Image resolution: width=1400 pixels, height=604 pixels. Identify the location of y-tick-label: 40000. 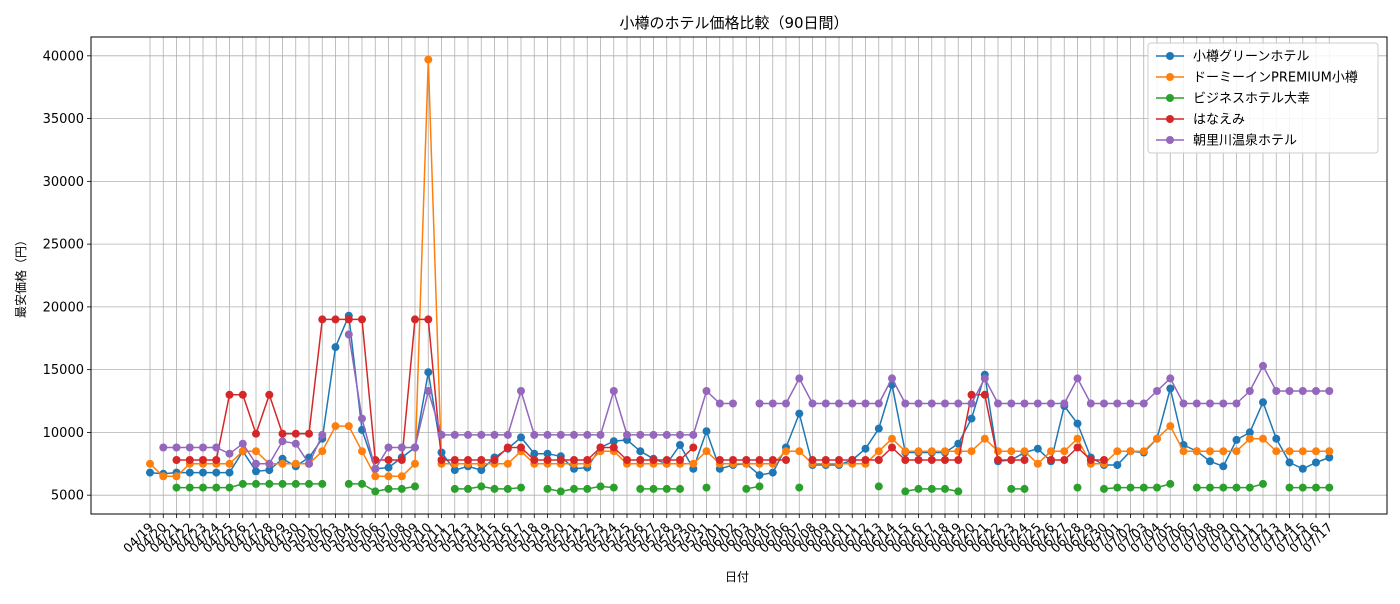
(63, 56).